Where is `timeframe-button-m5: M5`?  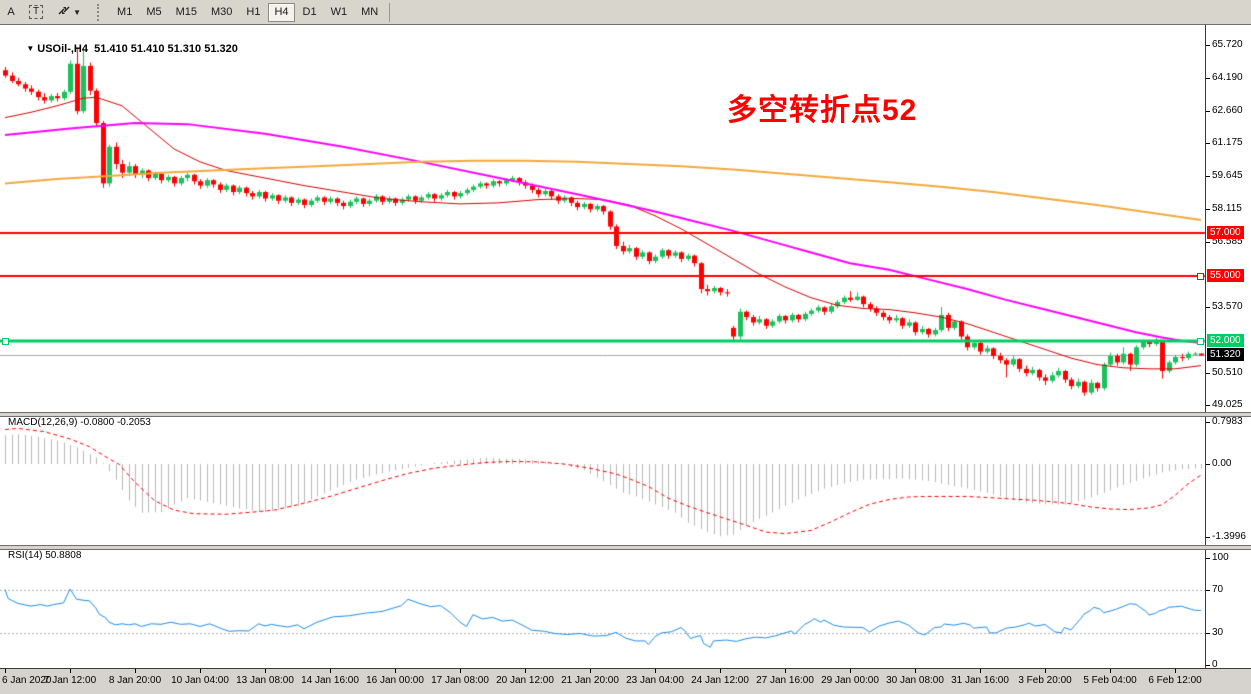
timeframe-button-m5: M5 is located at coordinates (153, 12).